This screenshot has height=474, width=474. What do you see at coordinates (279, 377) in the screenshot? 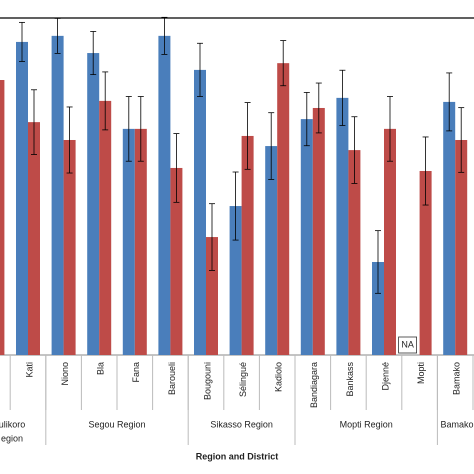
I see `x-tick-label: Kadiolo` at bounding box center [279, 377].